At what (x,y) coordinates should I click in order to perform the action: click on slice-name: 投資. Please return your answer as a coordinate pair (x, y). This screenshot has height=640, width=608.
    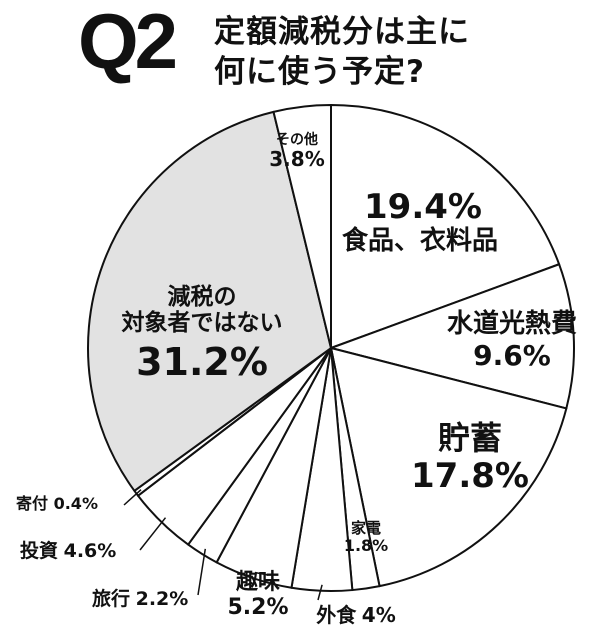
    Looking at the image, I should click on (39, 551).